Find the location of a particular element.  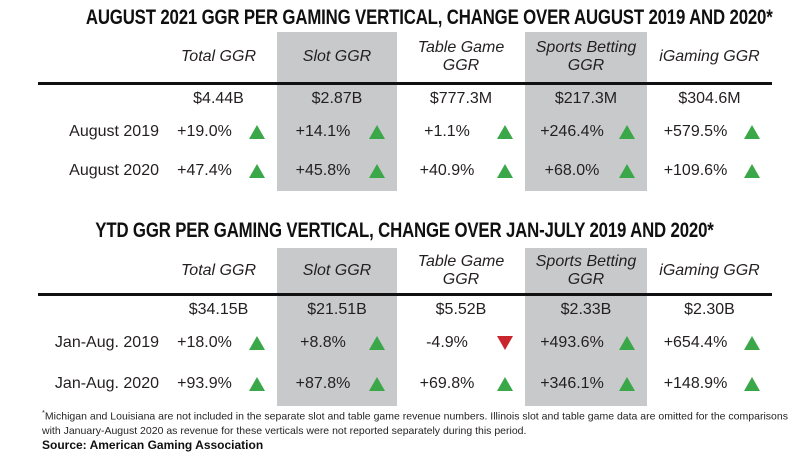

pct-value: +654.4% is located at coordinates (695, 342).